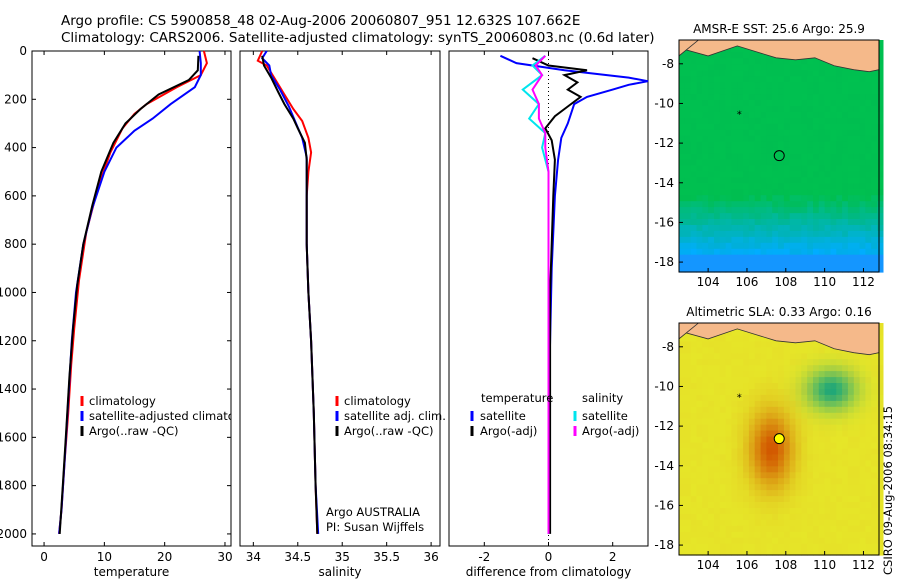 This screenshot has width=900, height=580. I want to click on map-x-tick-label: 106, so click(747, 282).